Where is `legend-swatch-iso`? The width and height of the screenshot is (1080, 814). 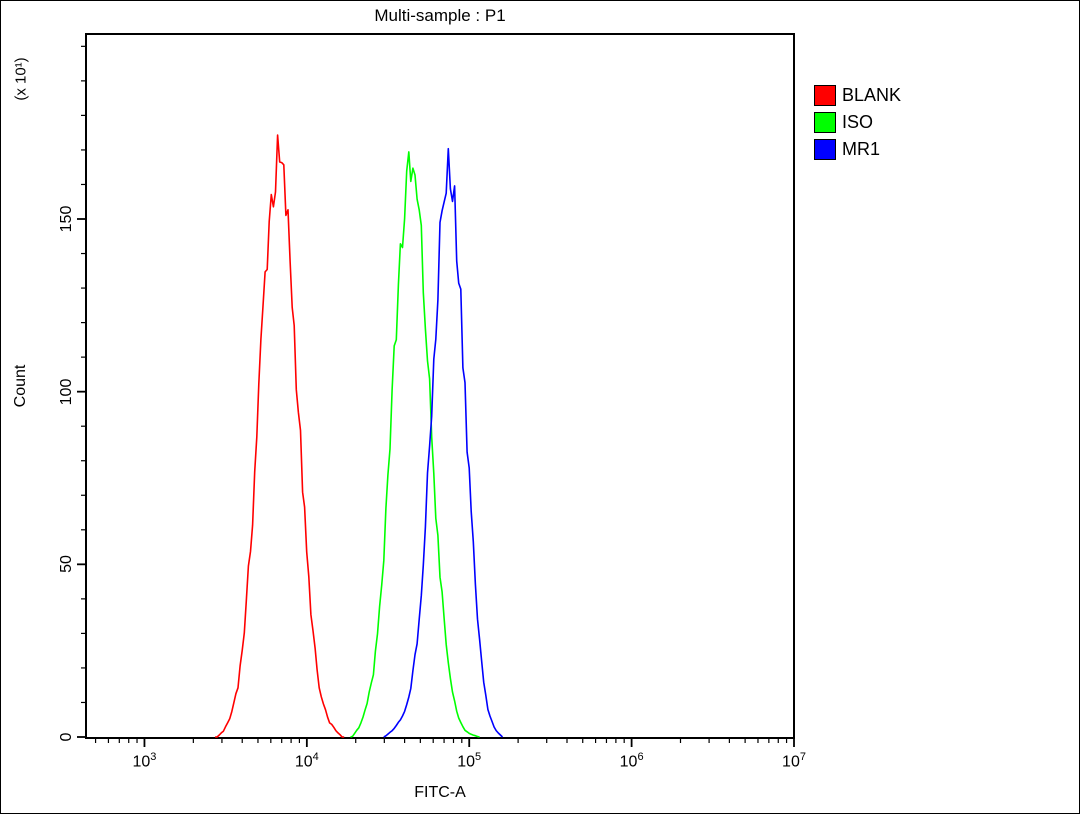 legend-swatch-iso is located at coordinates (825, 122).